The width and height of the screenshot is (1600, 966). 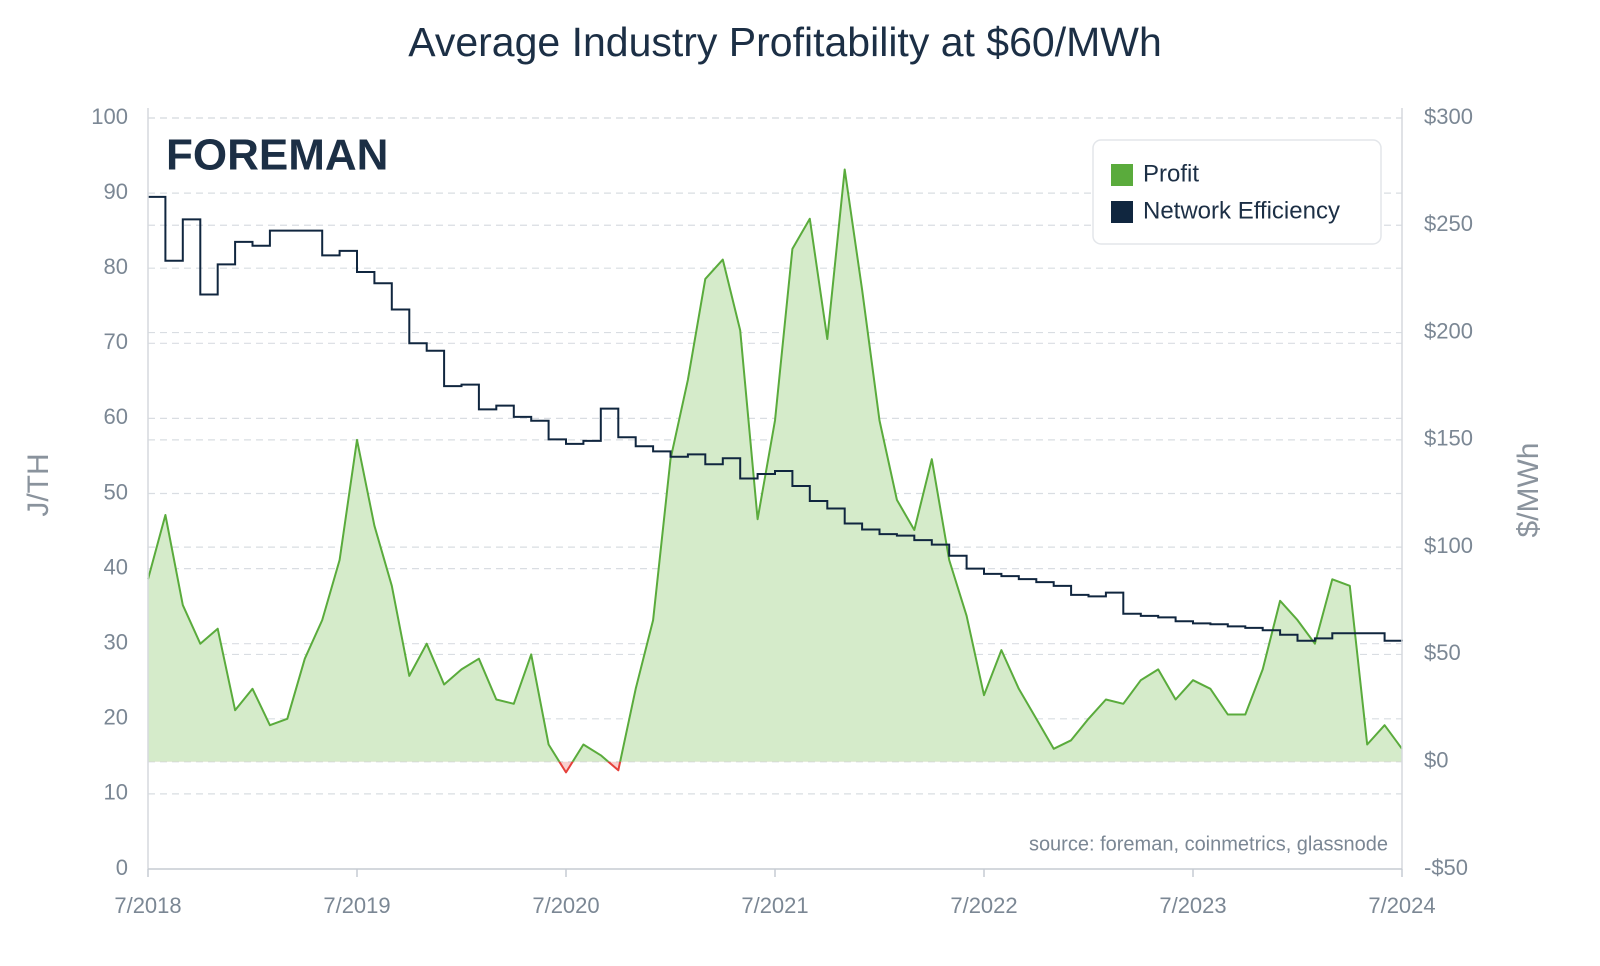 What do you see at coordinates (116, 191) in the screenshot?
I see `y-tick-label: 90` at bounding box center [116, 191].